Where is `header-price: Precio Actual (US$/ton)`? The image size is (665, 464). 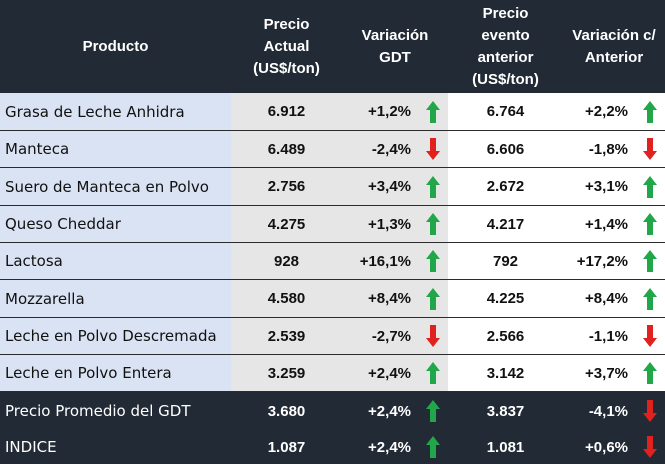 header-price: Precio Actual (US$/ton) is located at coordinates (286, 46).